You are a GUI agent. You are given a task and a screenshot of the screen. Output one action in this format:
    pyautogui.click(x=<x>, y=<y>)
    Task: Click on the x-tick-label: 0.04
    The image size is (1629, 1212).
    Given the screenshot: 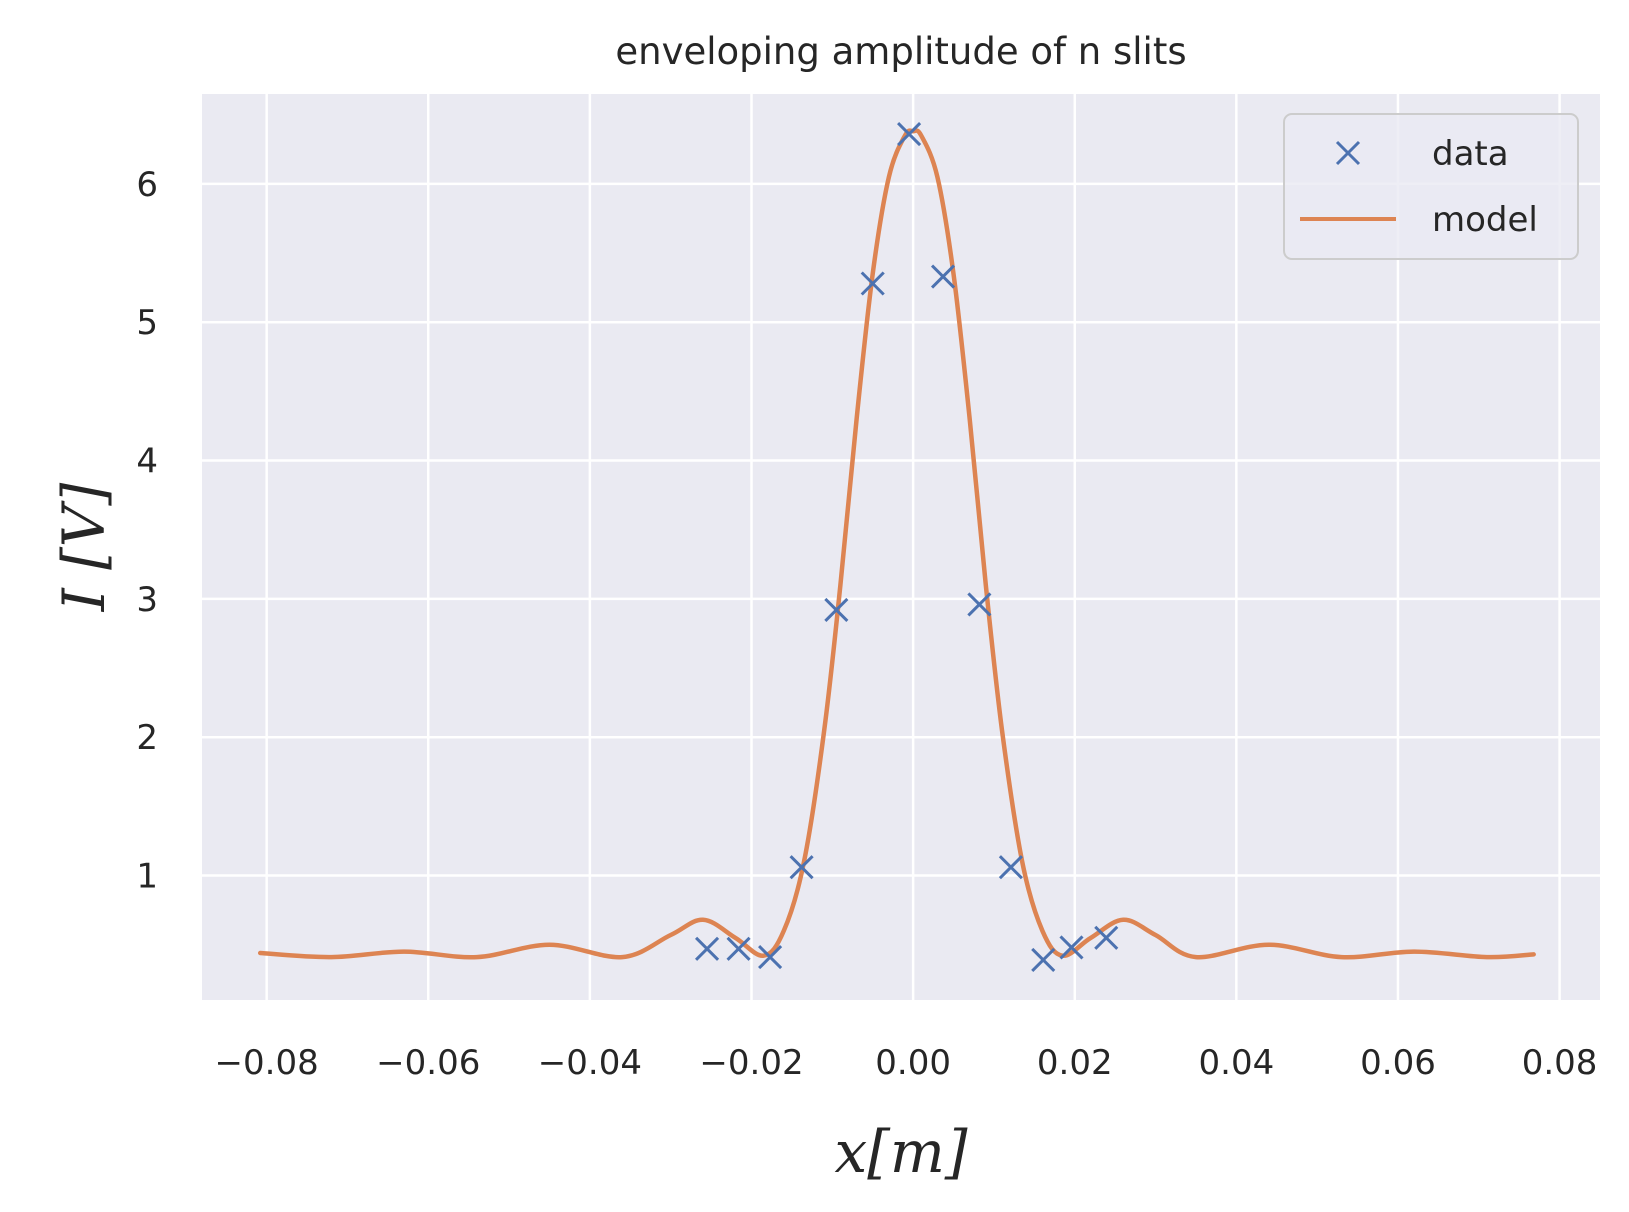 What is the action you would take?
    pyautogui.click(x=1237, y=1063)
    